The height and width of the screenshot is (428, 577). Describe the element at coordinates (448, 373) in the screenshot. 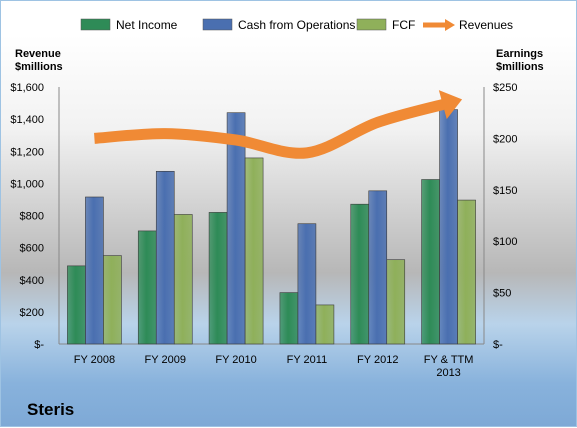

I see `x-tick-label: 2013` at that location.